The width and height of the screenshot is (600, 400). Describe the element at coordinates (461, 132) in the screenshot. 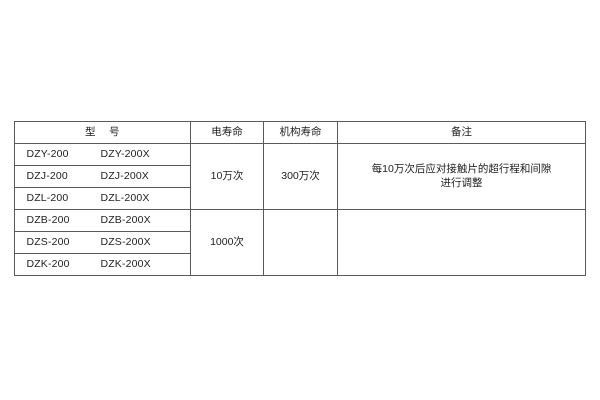

I see `header-remark: 备注` at that location.